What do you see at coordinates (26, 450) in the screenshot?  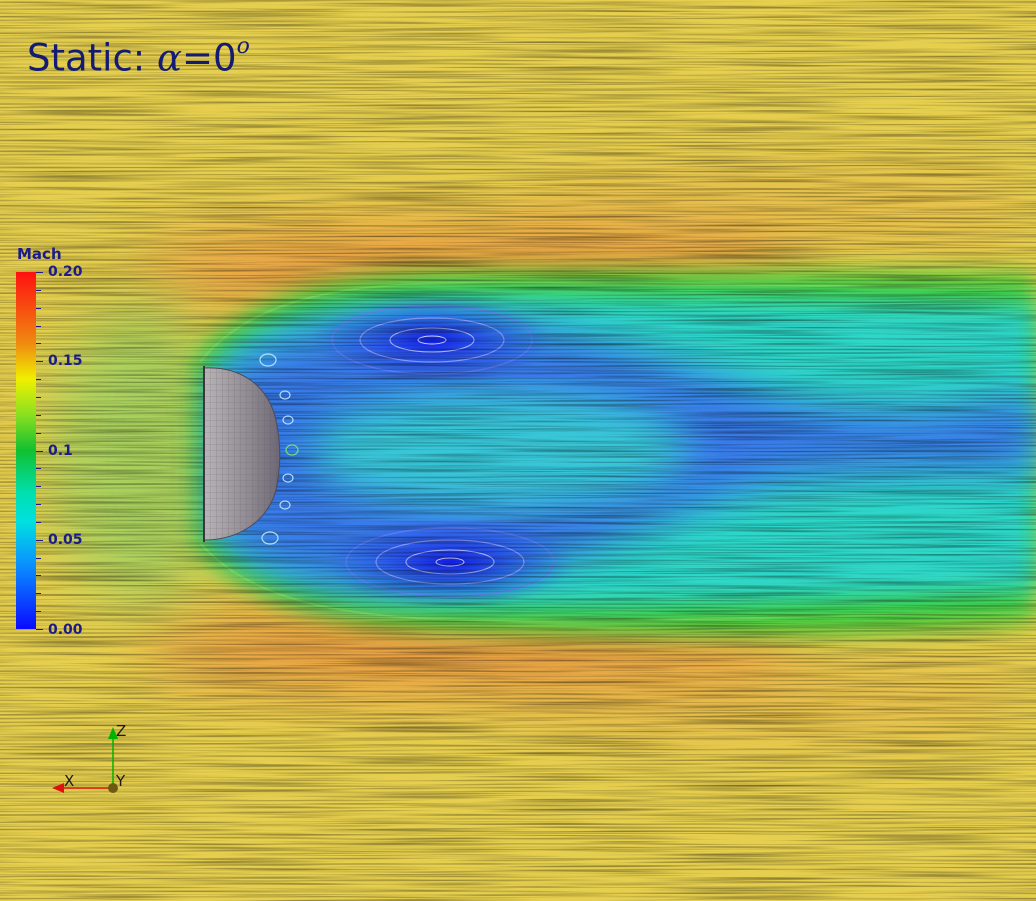 I see `colorbar-gradient` at bounding box center [26, 450].